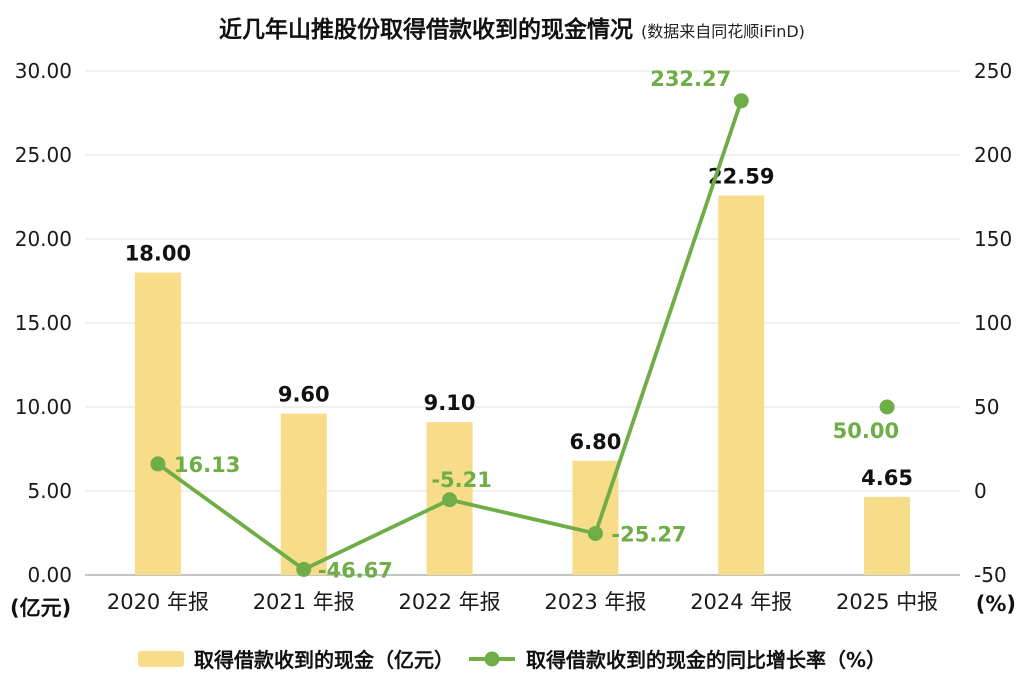  I want to click on bar-value-label: 18.00, so click(158, 254).